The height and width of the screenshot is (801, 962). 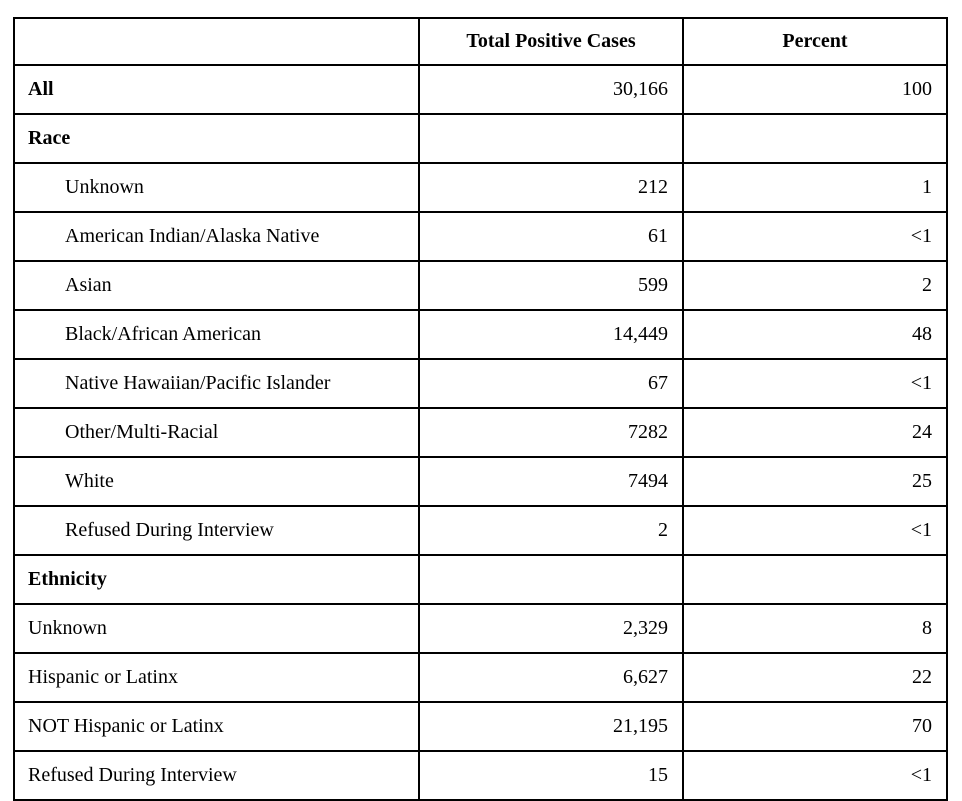 I want to click on total-positive-cases-cell: 2, so click(x=551, y=530).